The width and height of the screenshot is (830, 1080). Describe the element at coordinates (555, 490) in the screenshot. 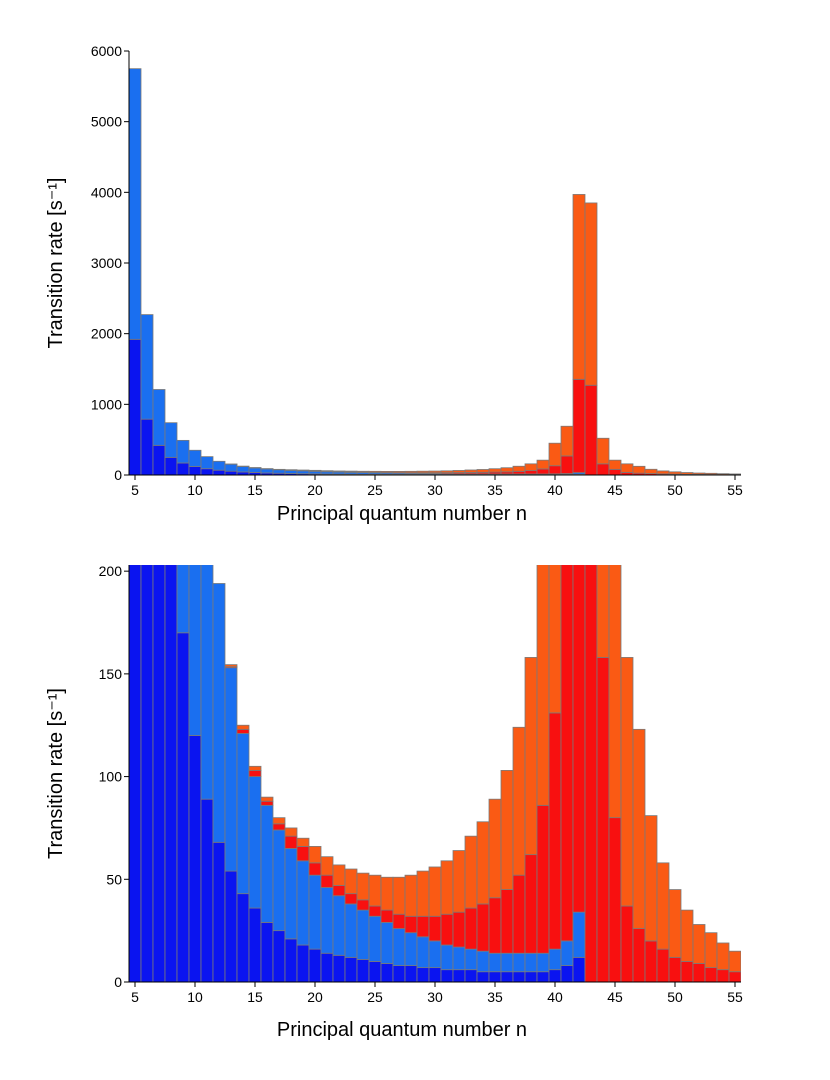

I see `x-tick-label: 40` at that location.